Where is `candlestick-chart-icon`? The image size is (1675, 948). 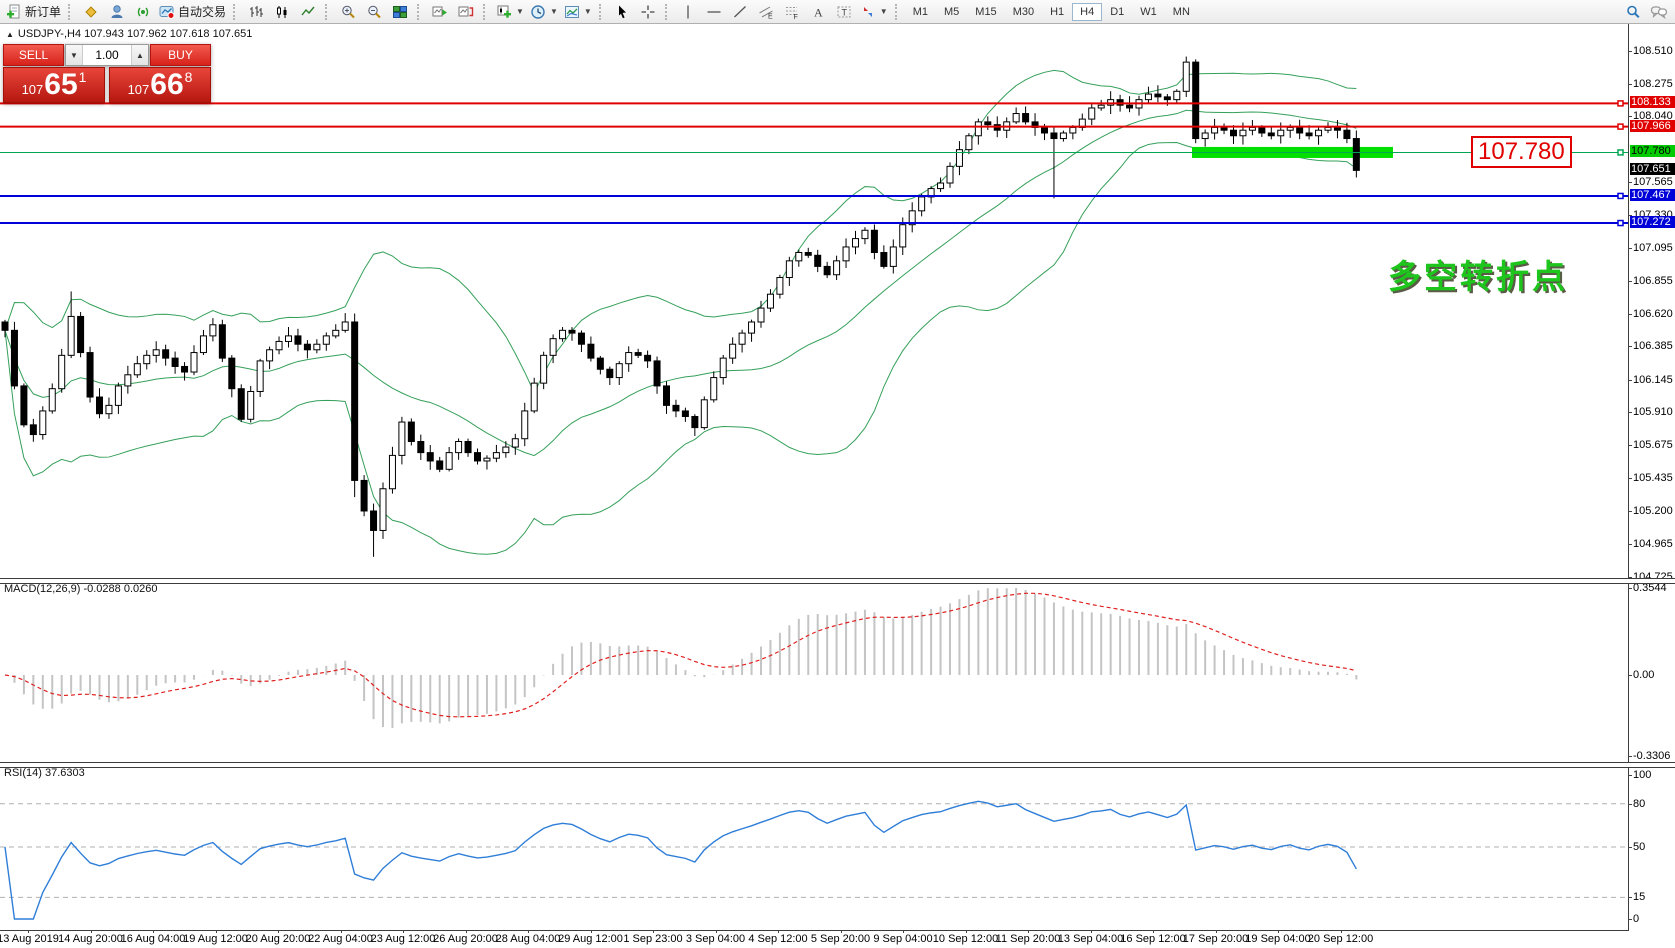
candlestick-chart-icon is located at coordinates (282, 11).